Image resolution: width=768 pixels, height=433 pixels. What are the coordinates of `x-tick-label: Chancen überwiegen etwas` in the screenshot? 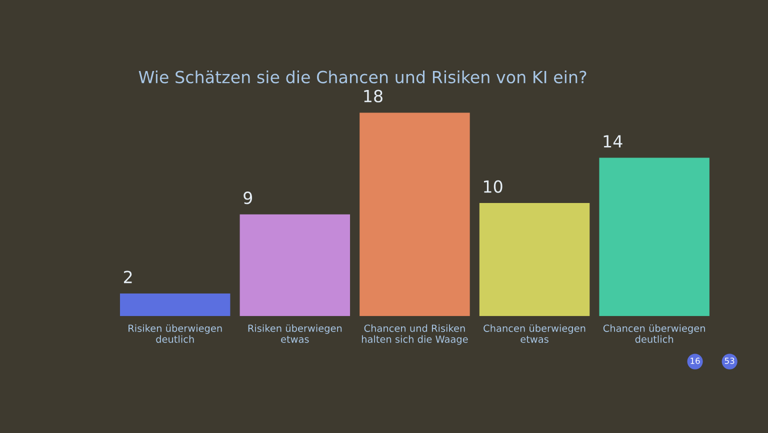 It's located at (535, 333).